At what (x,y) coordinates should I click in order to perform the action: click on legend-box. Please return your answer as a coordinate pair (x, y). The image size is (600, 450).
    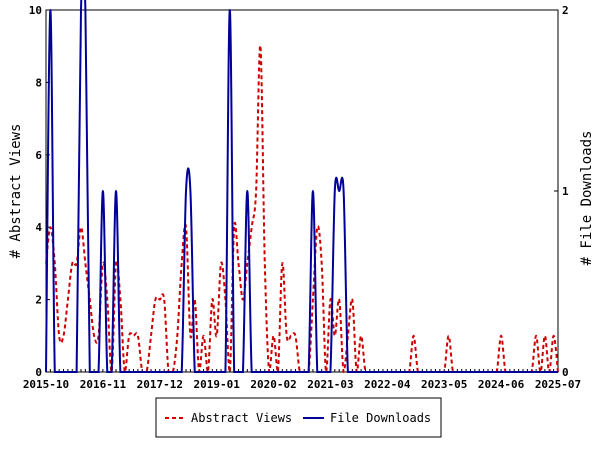
    Looking at the image, I should click on (298, 417).